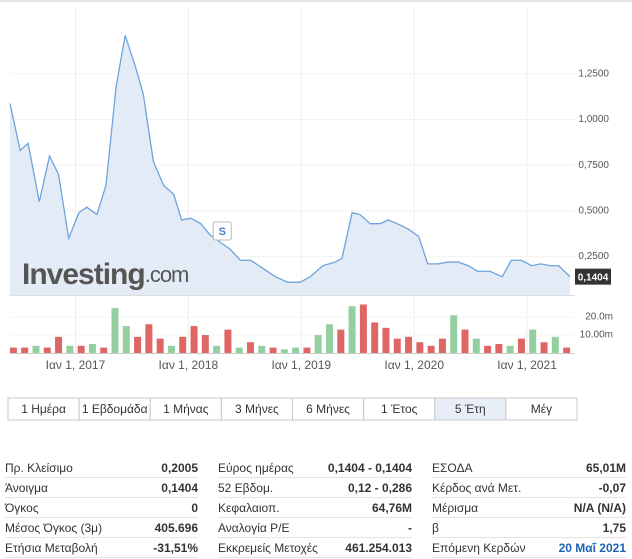  I want to click on y-tick-label: 0,5000, so click(593, 211).